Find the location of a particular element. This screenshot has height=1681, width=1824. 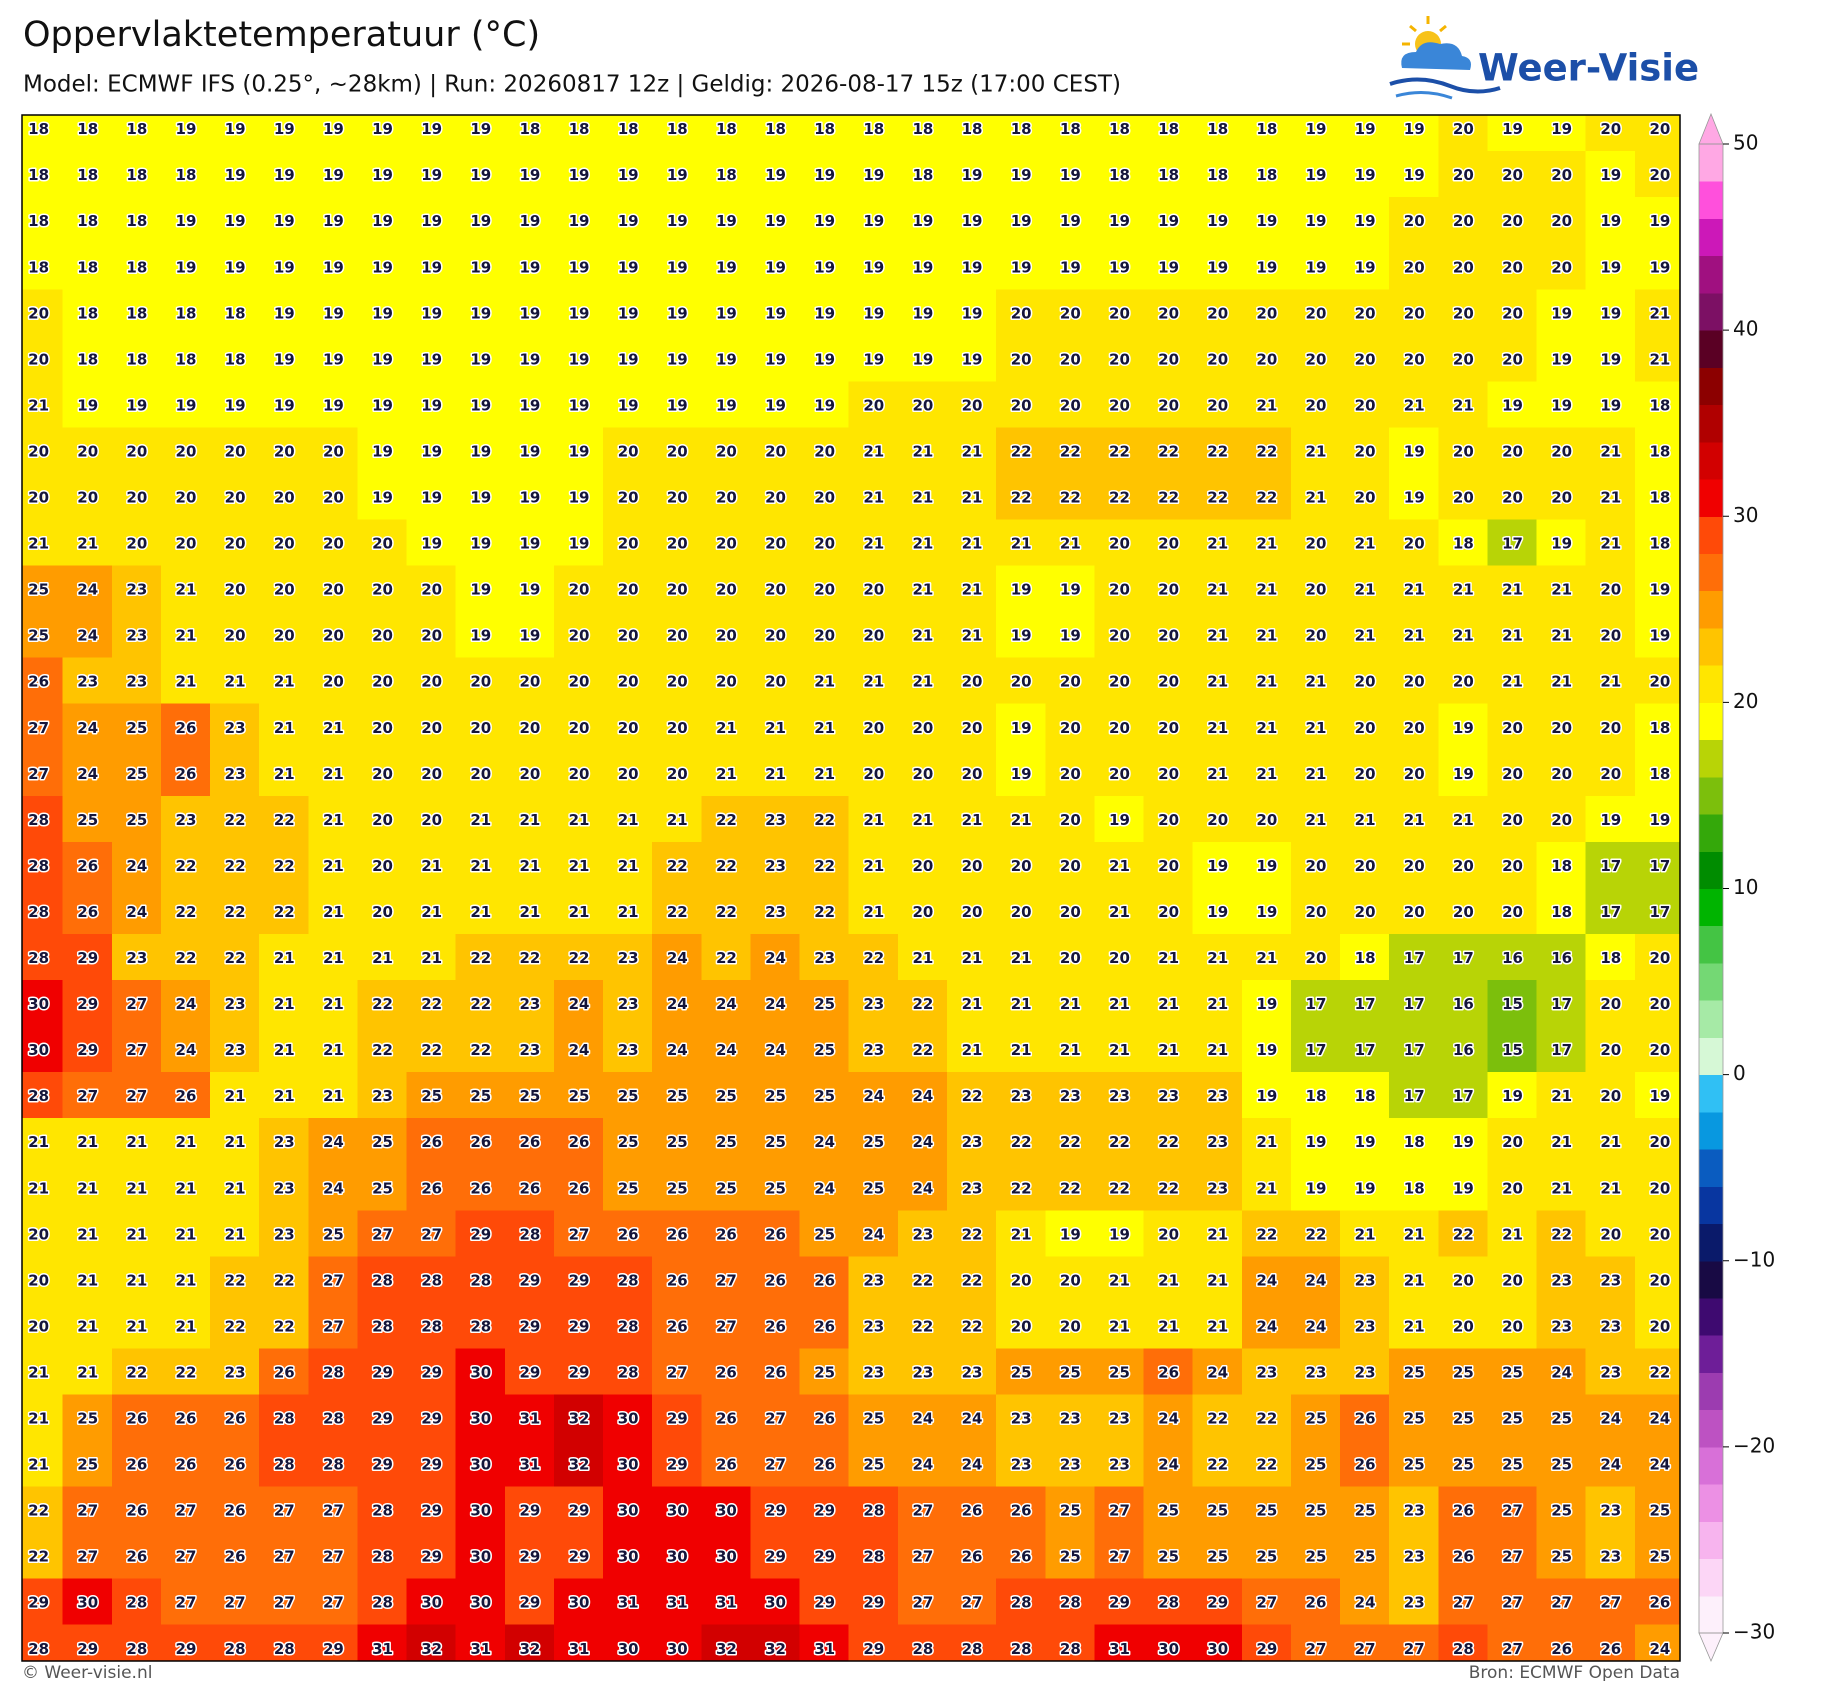

cell-value: 26 is located at coordinates (1659, 1603).